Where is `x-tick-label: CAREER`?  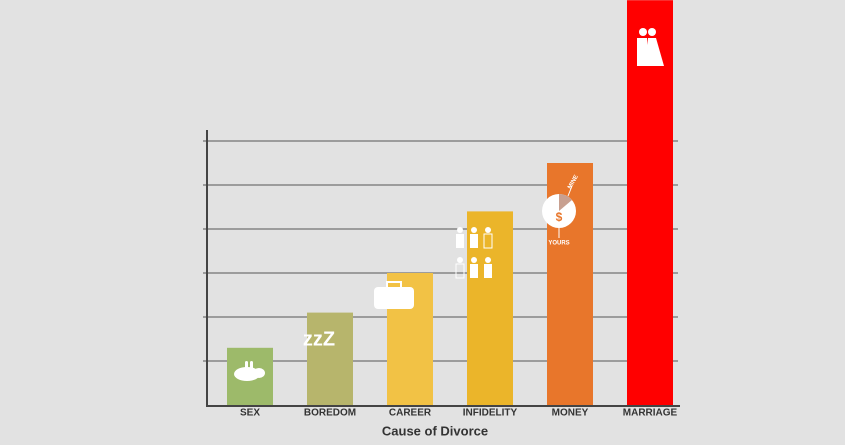 x-tick-label: CAREER is located at coordinates (410, 413).